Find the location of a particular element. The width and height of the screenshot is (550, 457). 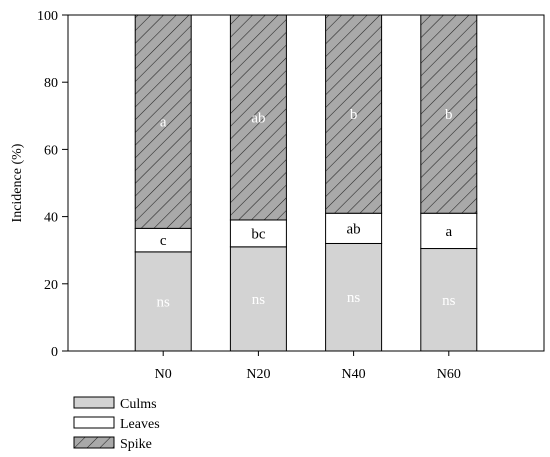

y-tick-label: 40 is located at coordinates (51, 218).